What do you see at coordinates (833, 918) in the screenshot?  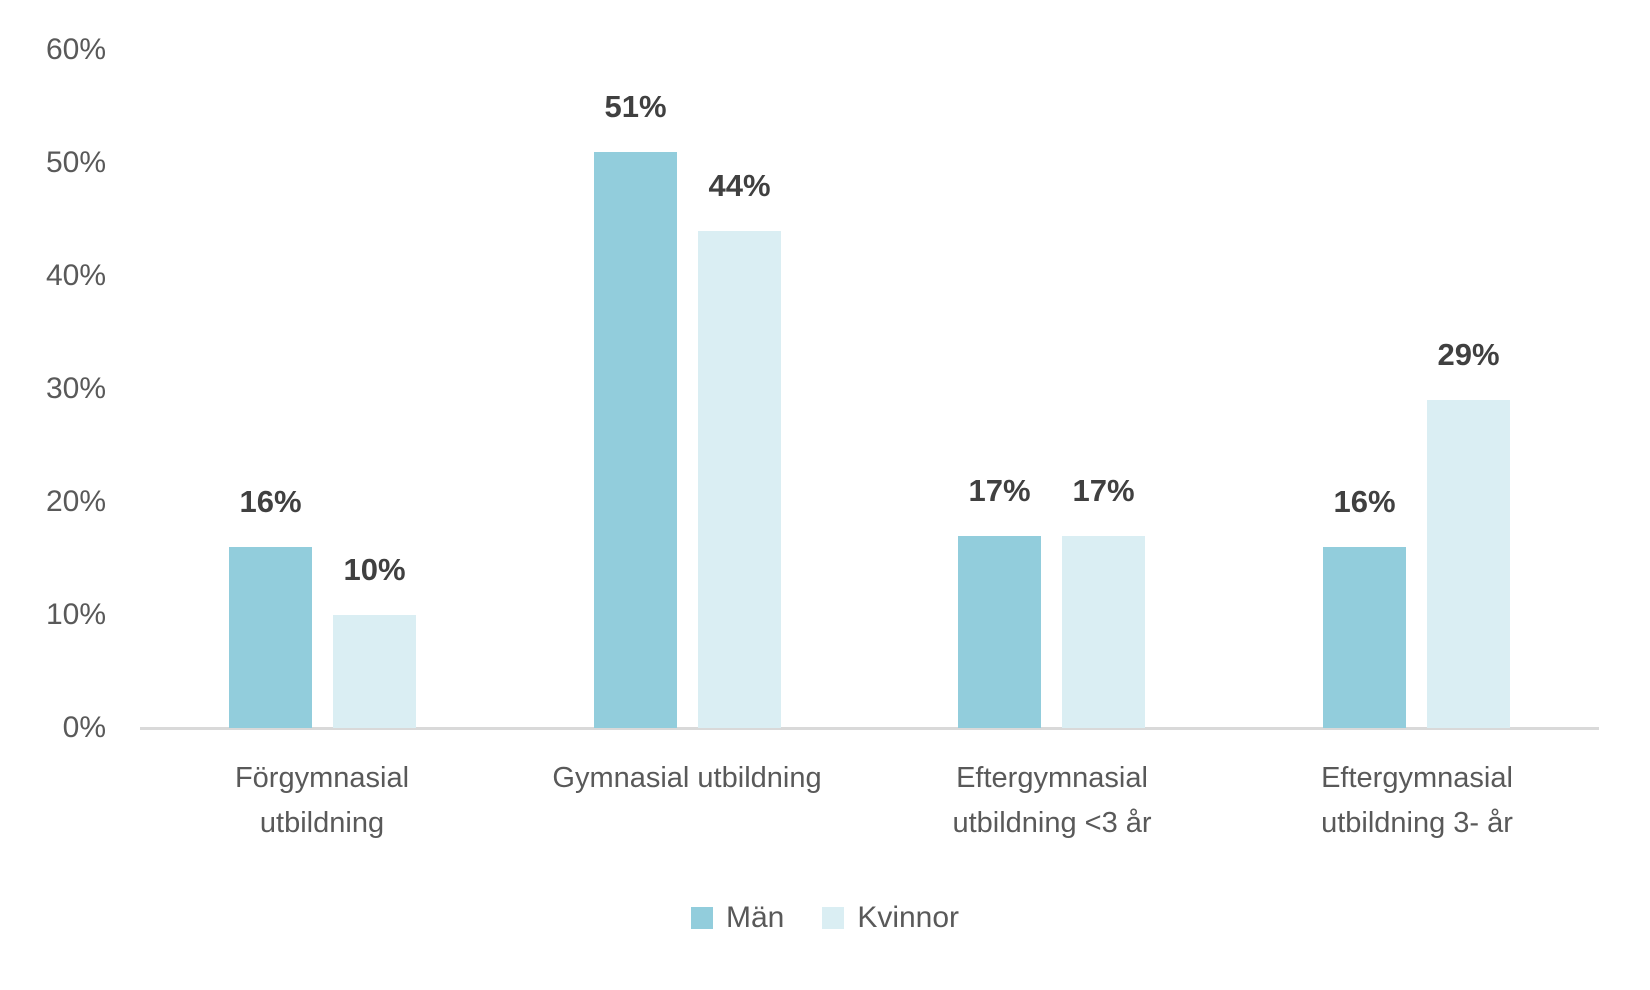 I see `legend-swatch-kvinnor` at bounding box center [833, 918].